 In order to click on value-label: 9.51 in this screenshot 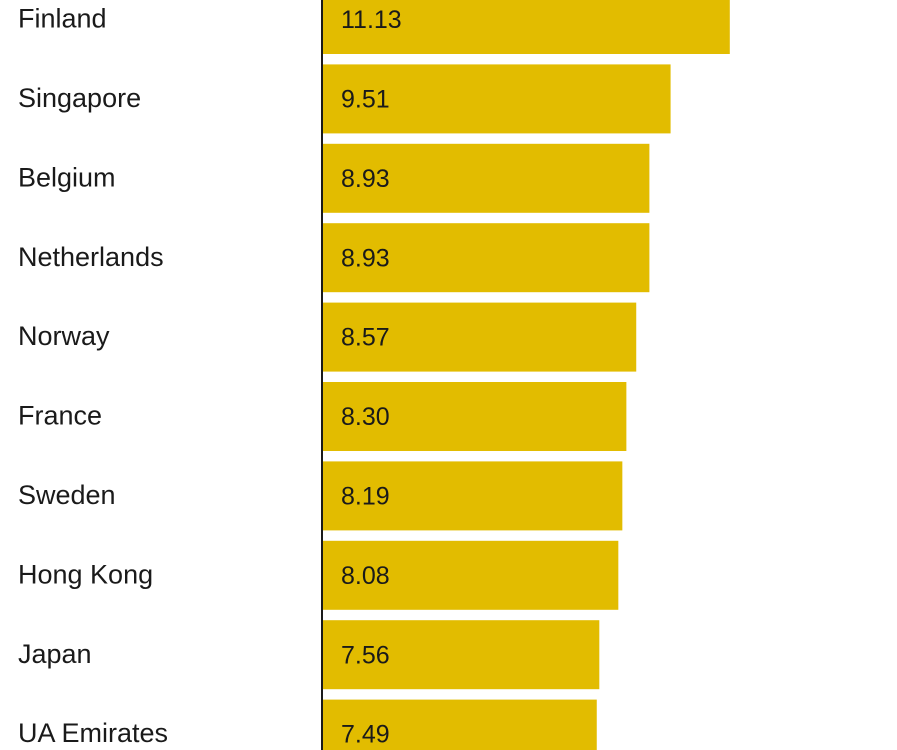, I will do `click(365, 100)`.